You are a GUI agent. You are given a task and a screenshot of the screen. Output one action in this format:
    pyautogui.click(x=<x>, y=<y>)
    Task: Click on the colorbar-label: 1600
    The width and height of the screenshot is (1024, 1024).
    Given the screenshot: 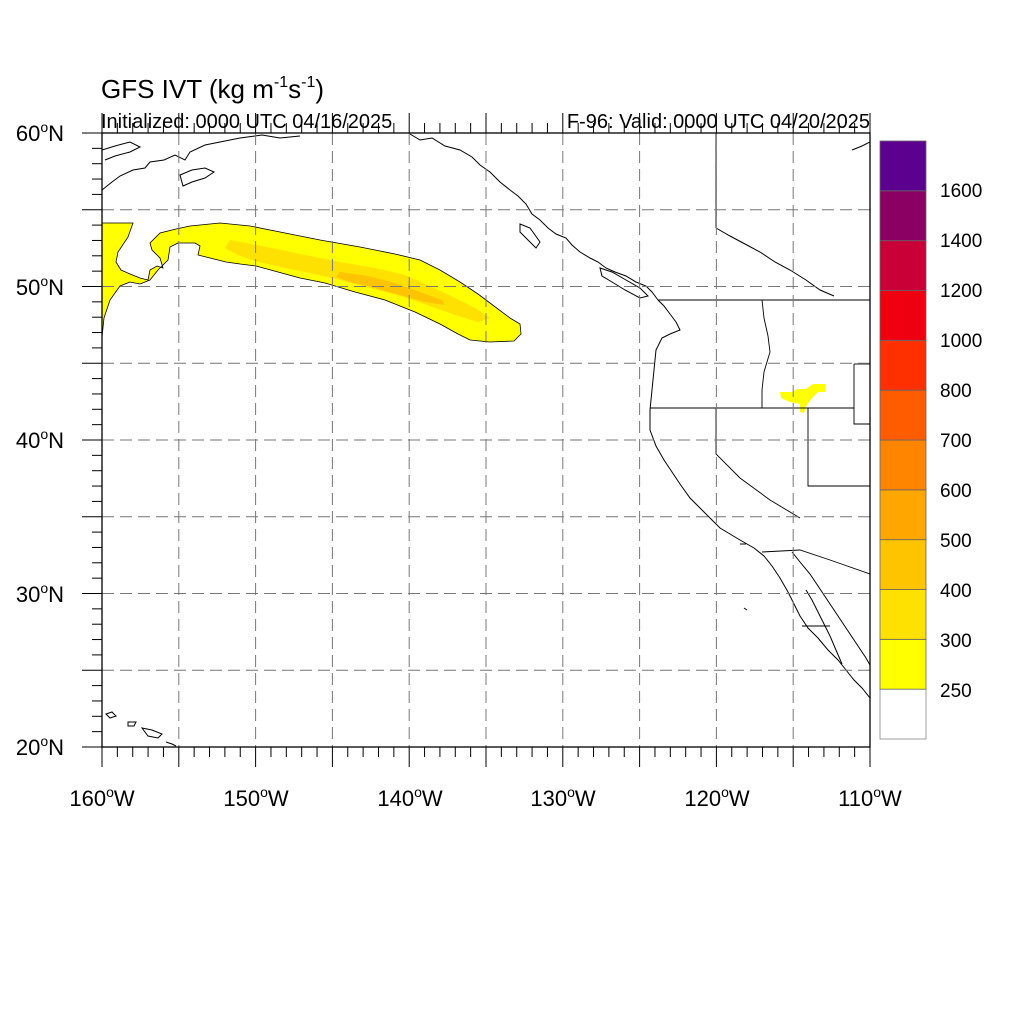 What is the action you would take?
    pyautogui.click(x=961, y=191)
    